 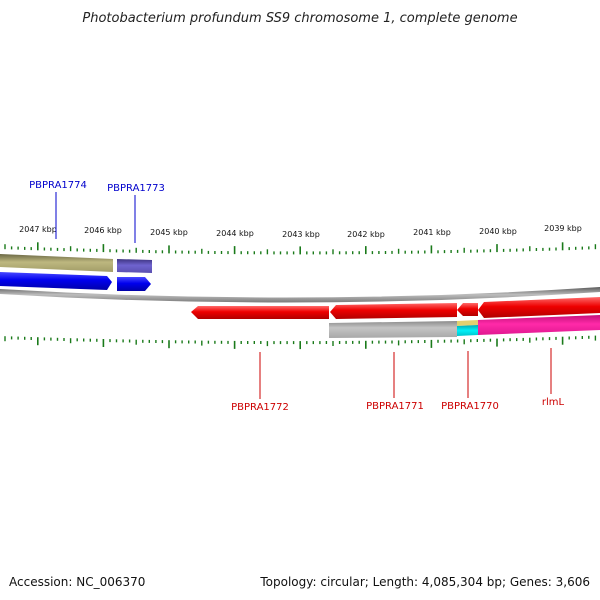 What do you see at coordinates (539, 325) in the screenshot?
I see `feature-magenta` at bounding box center [539, 325].